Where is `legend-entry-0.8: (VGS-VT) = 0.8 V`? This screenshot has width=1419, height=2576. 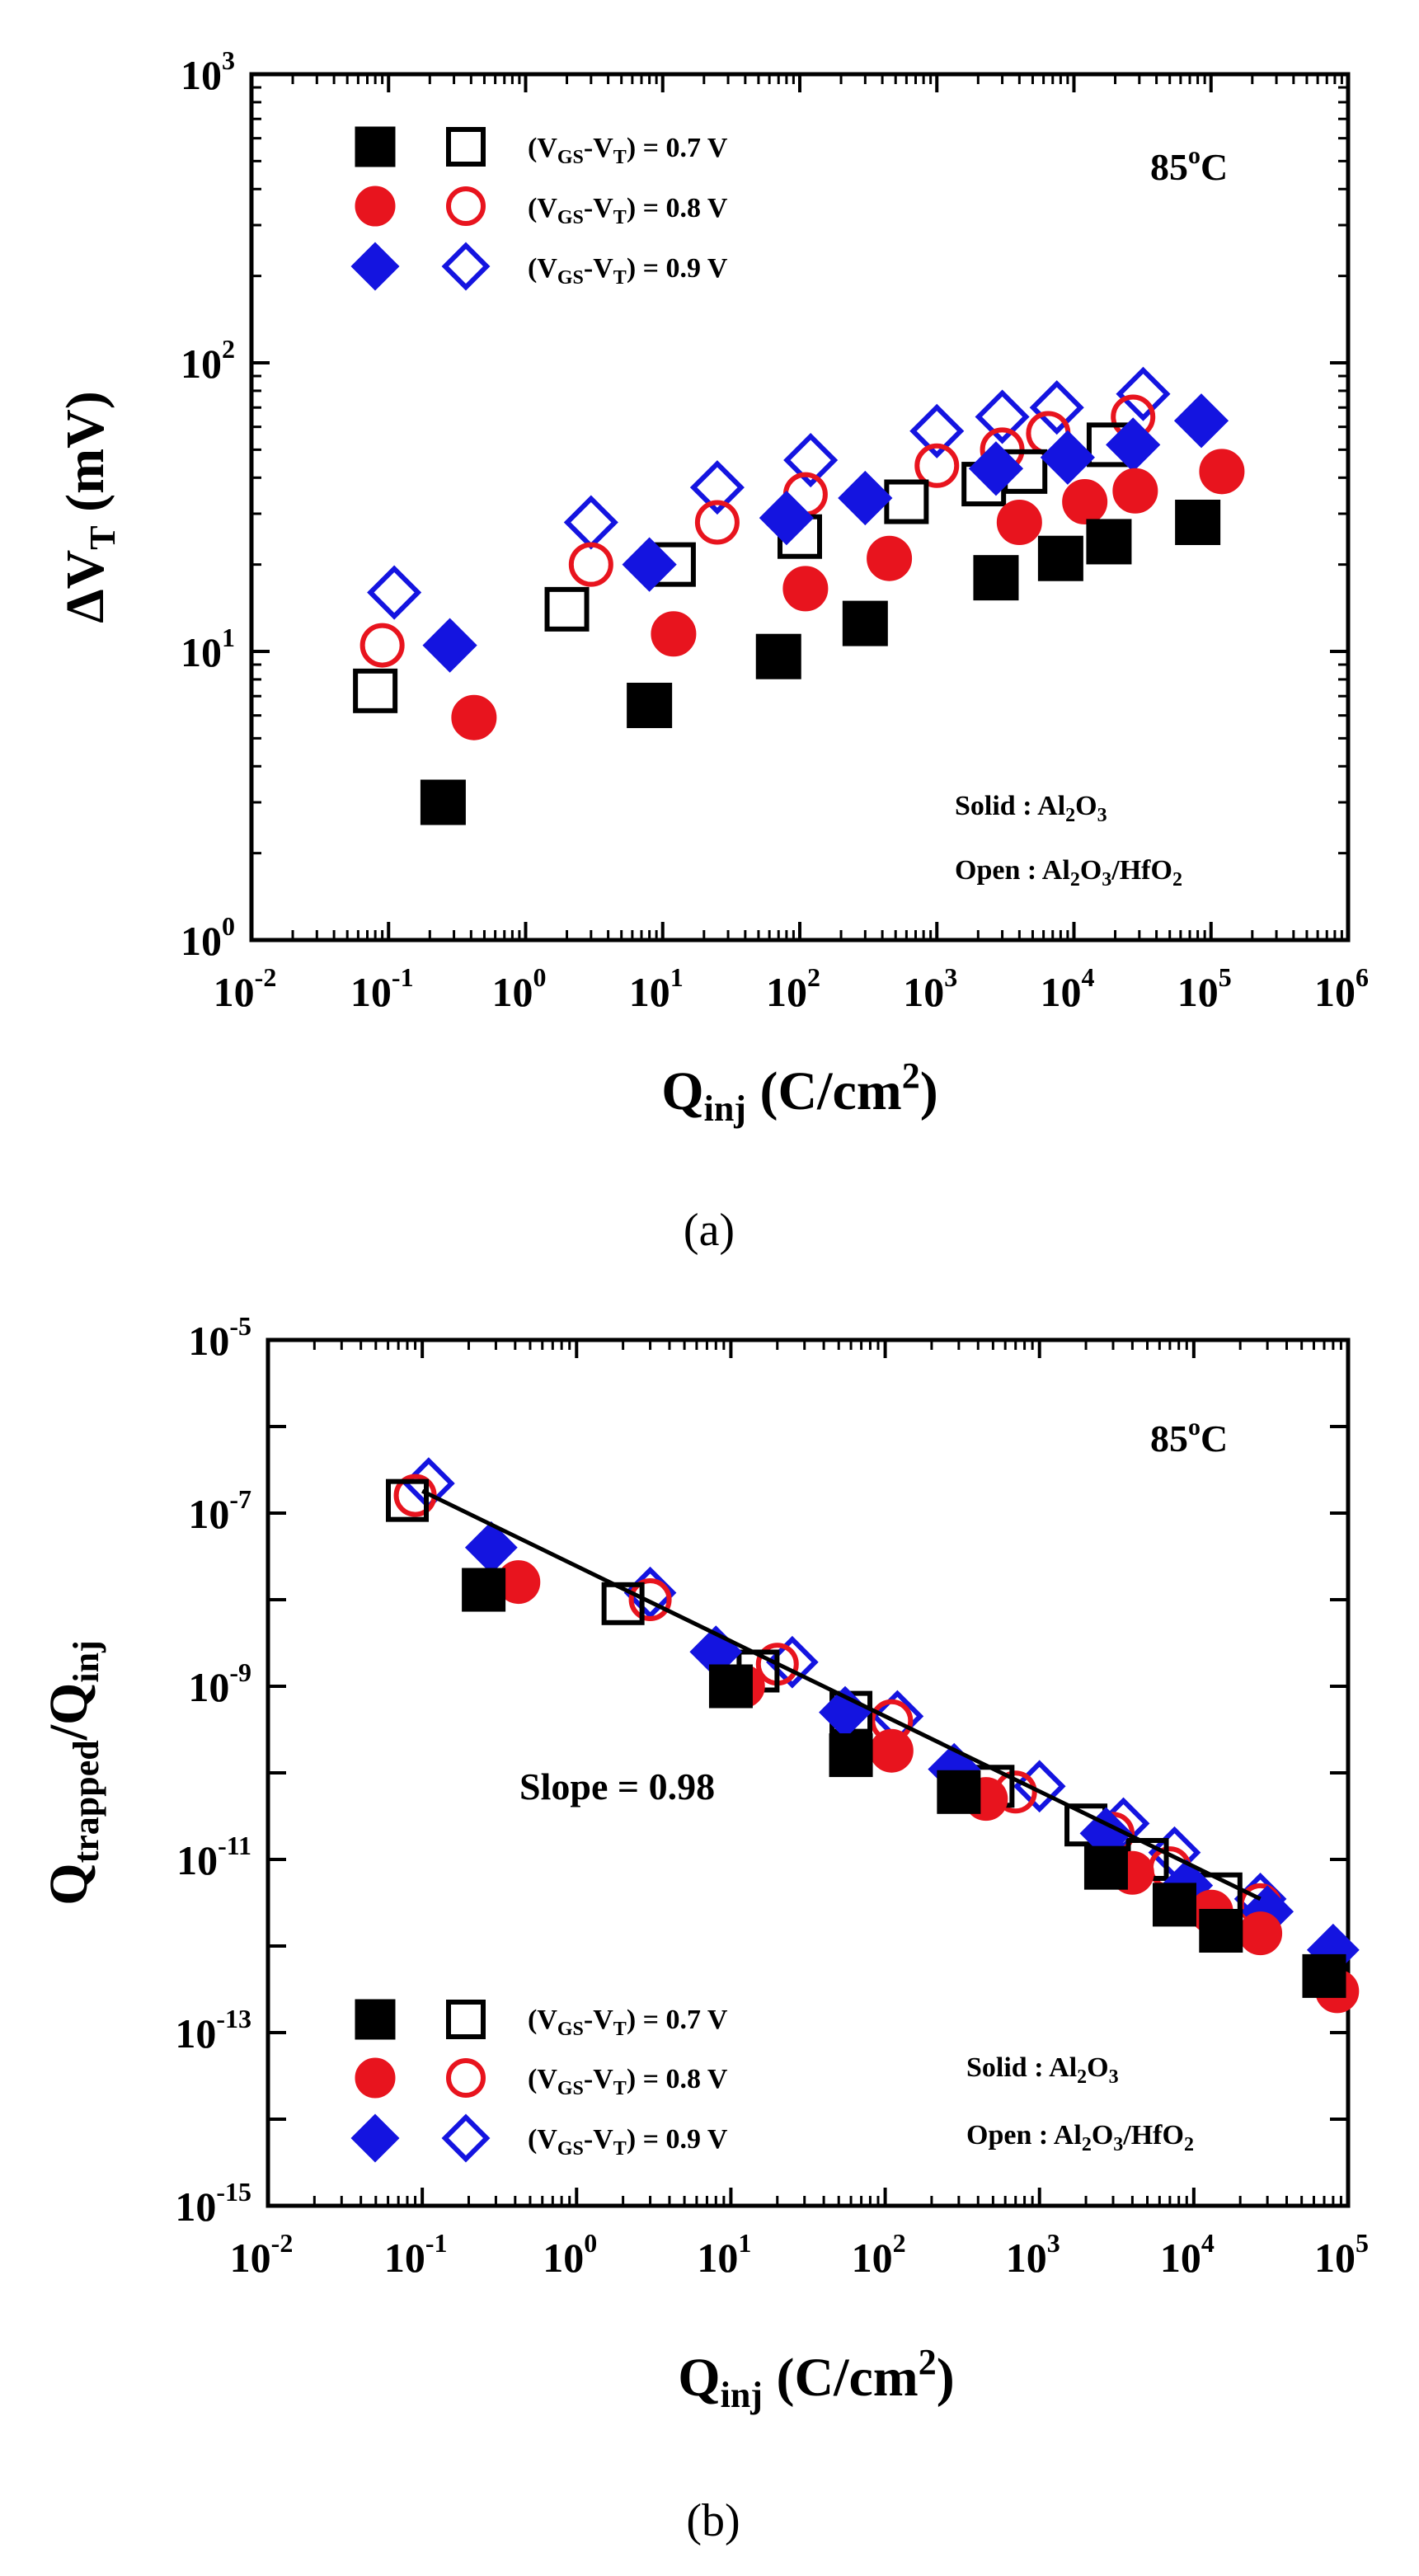
legend-entry-0.8: (VGS-VT) = 0.8 V is located at coordinates (628, 210).